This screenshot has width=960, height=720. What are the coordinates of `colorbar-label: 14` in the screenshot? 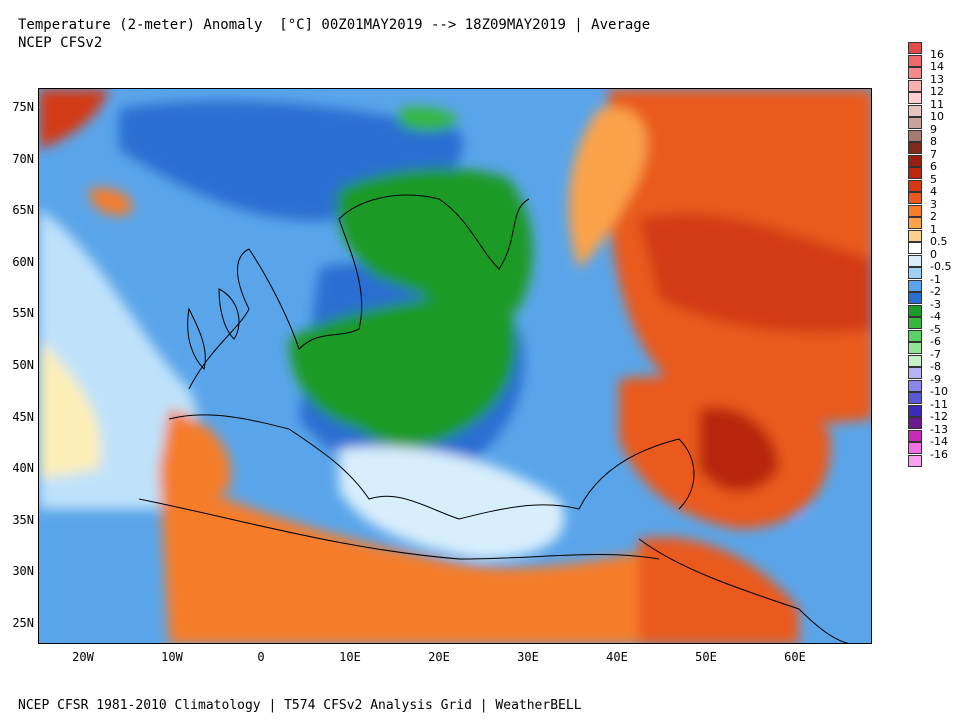 It's located at (937, 66).